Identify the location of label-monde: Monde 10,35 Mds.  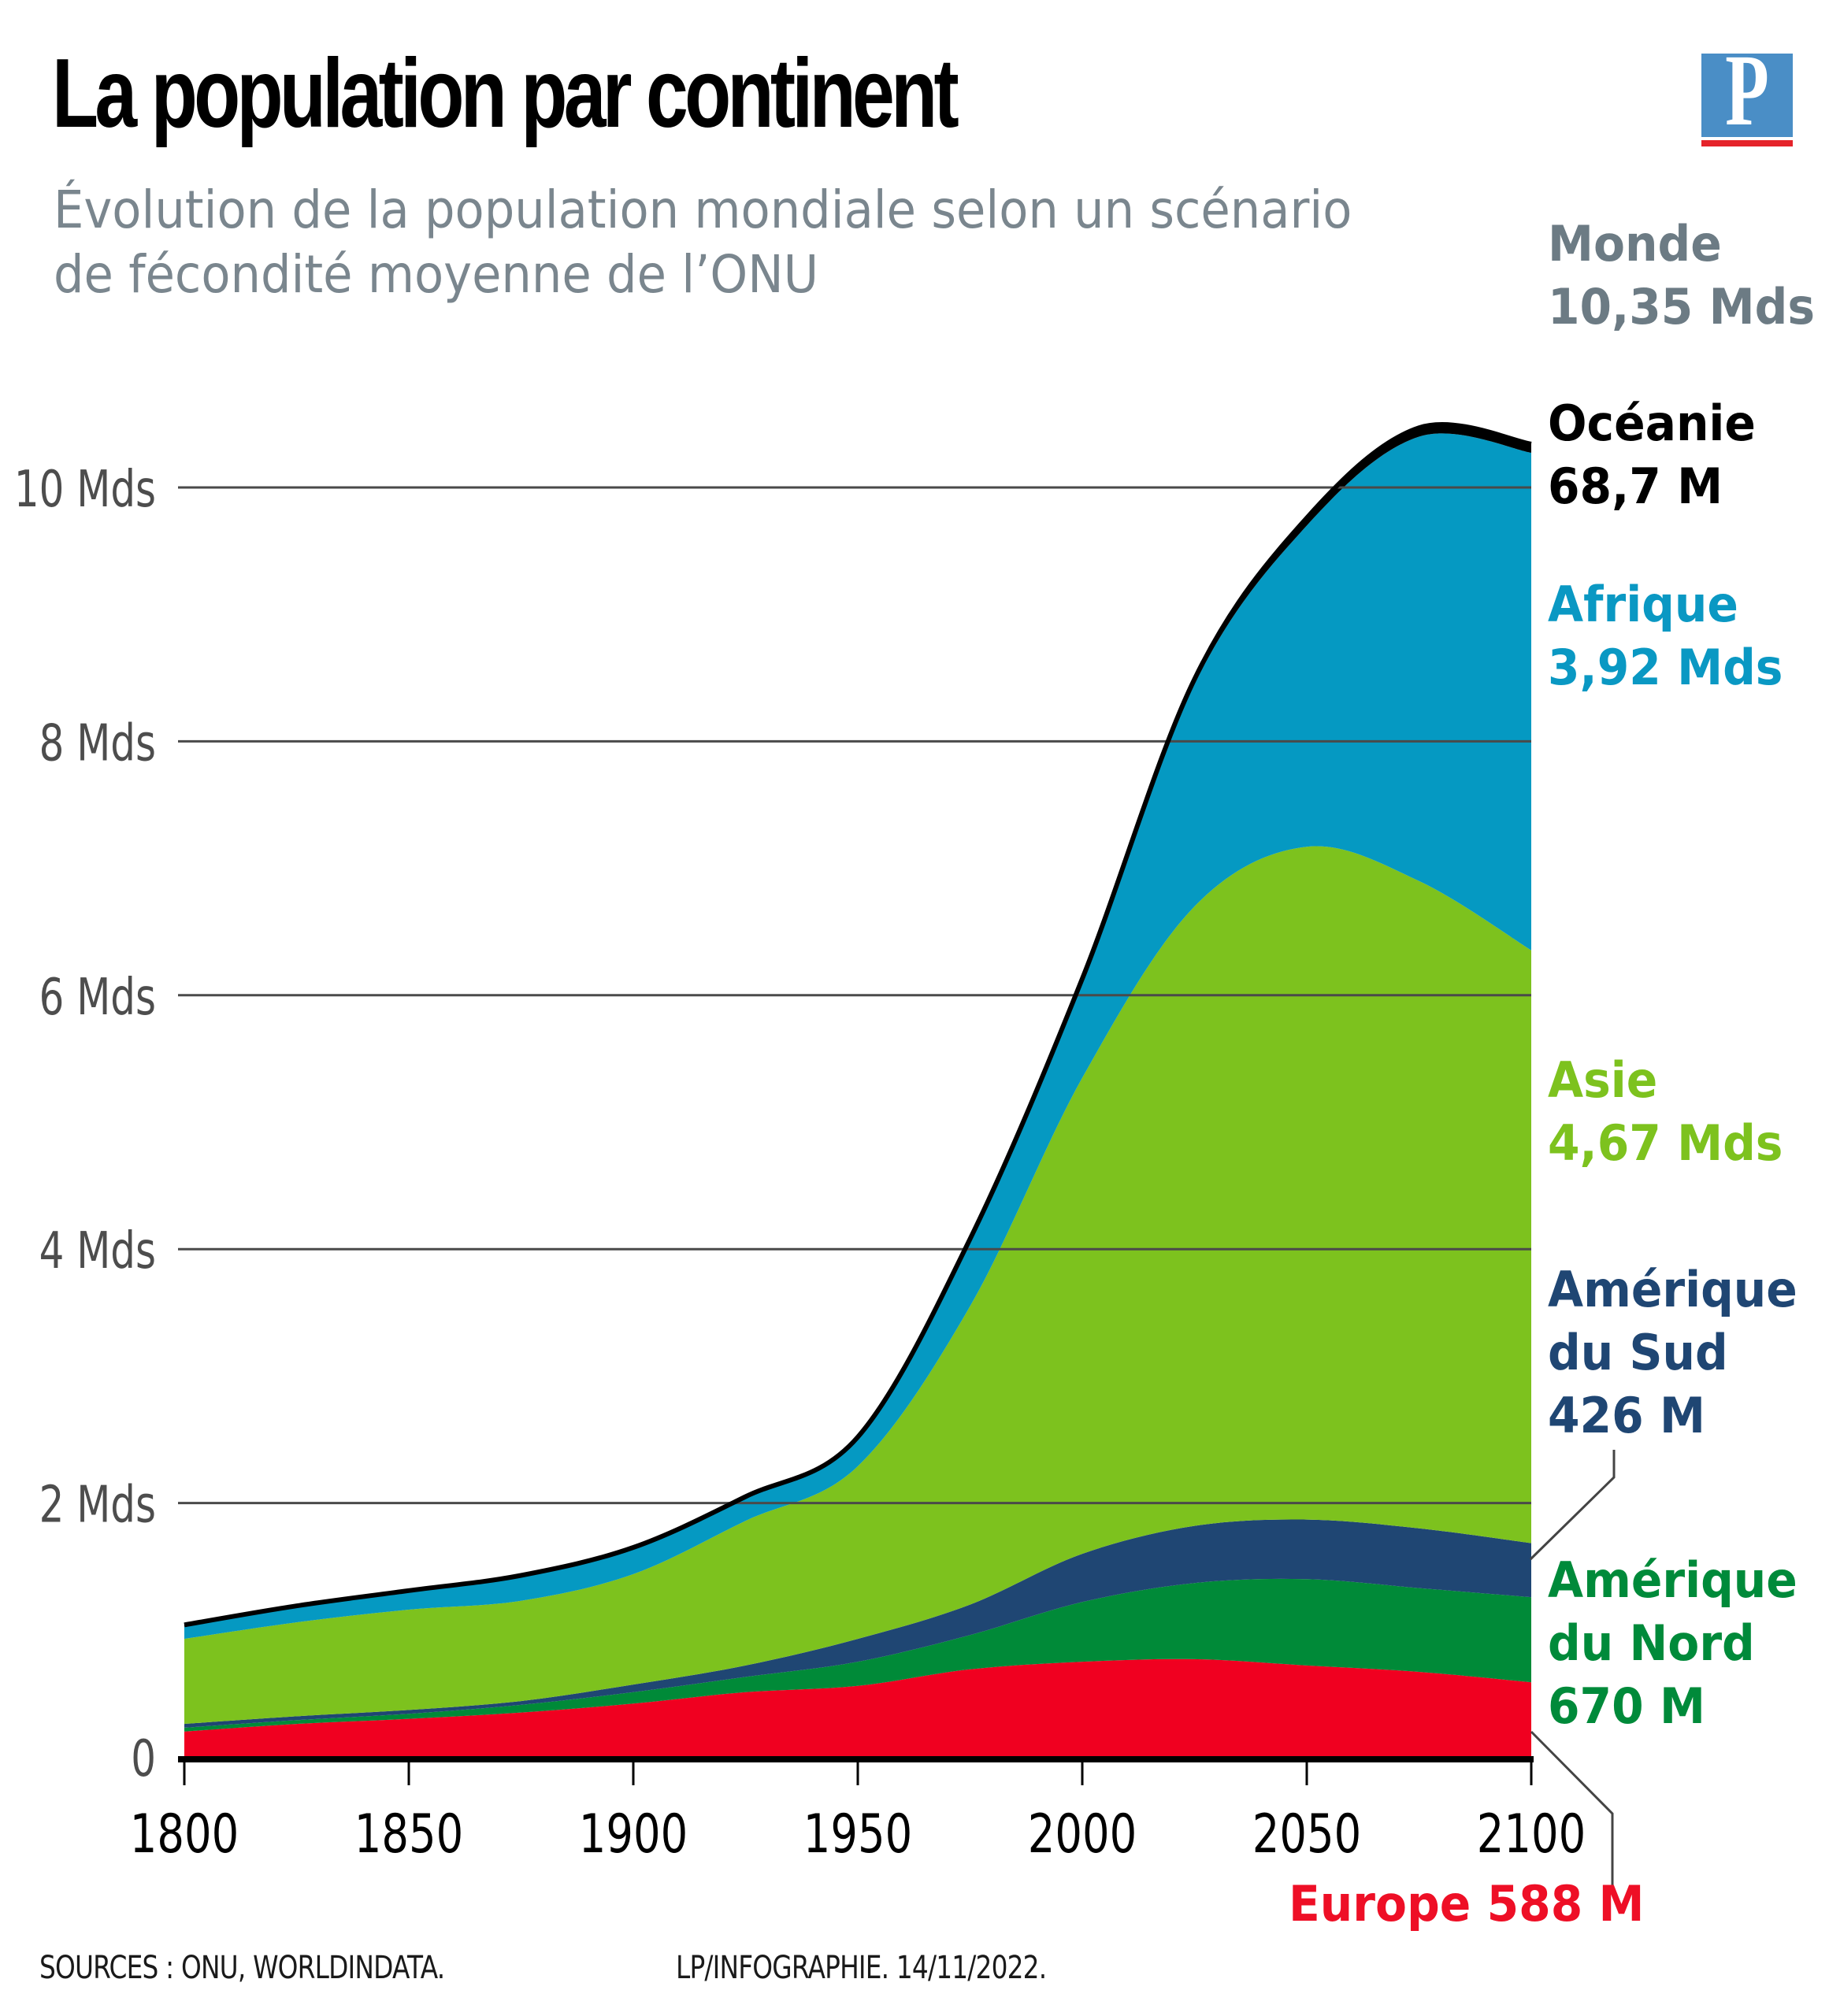
(1682, 276).